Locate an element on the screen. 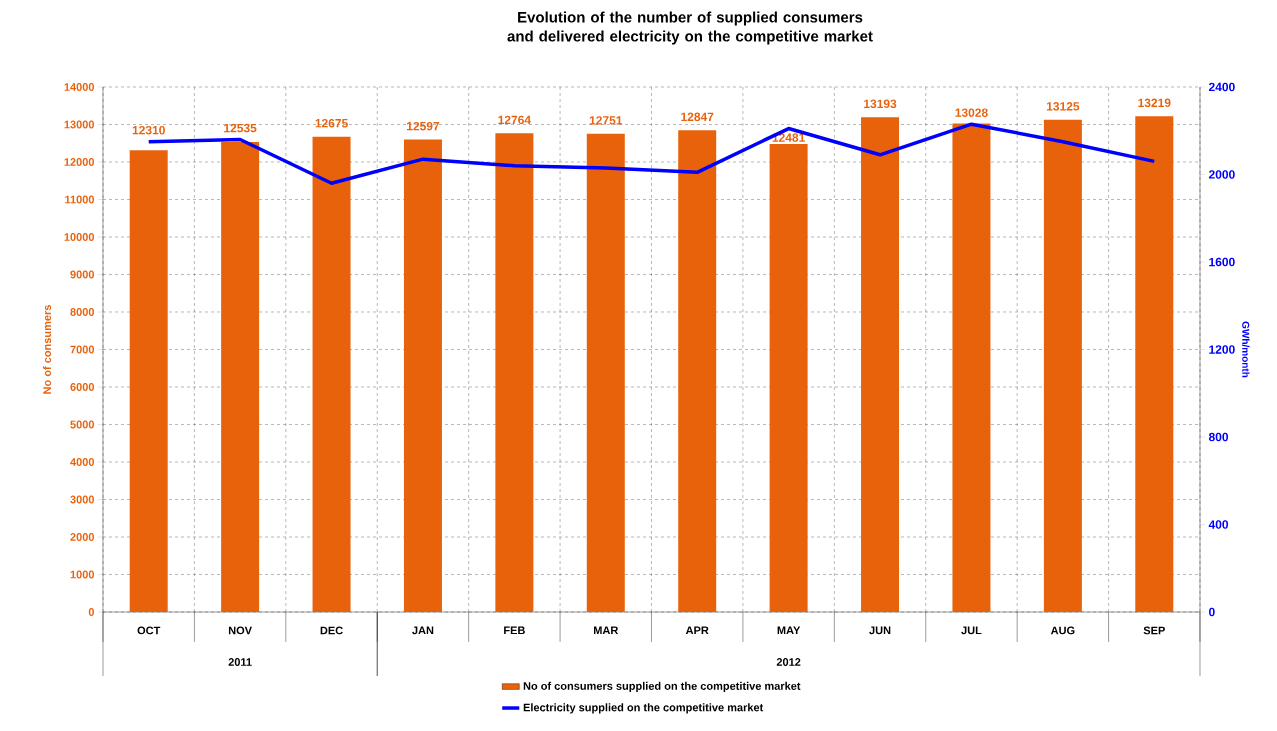  y-tick-label: 8000 is located at coordinates (82, 312).